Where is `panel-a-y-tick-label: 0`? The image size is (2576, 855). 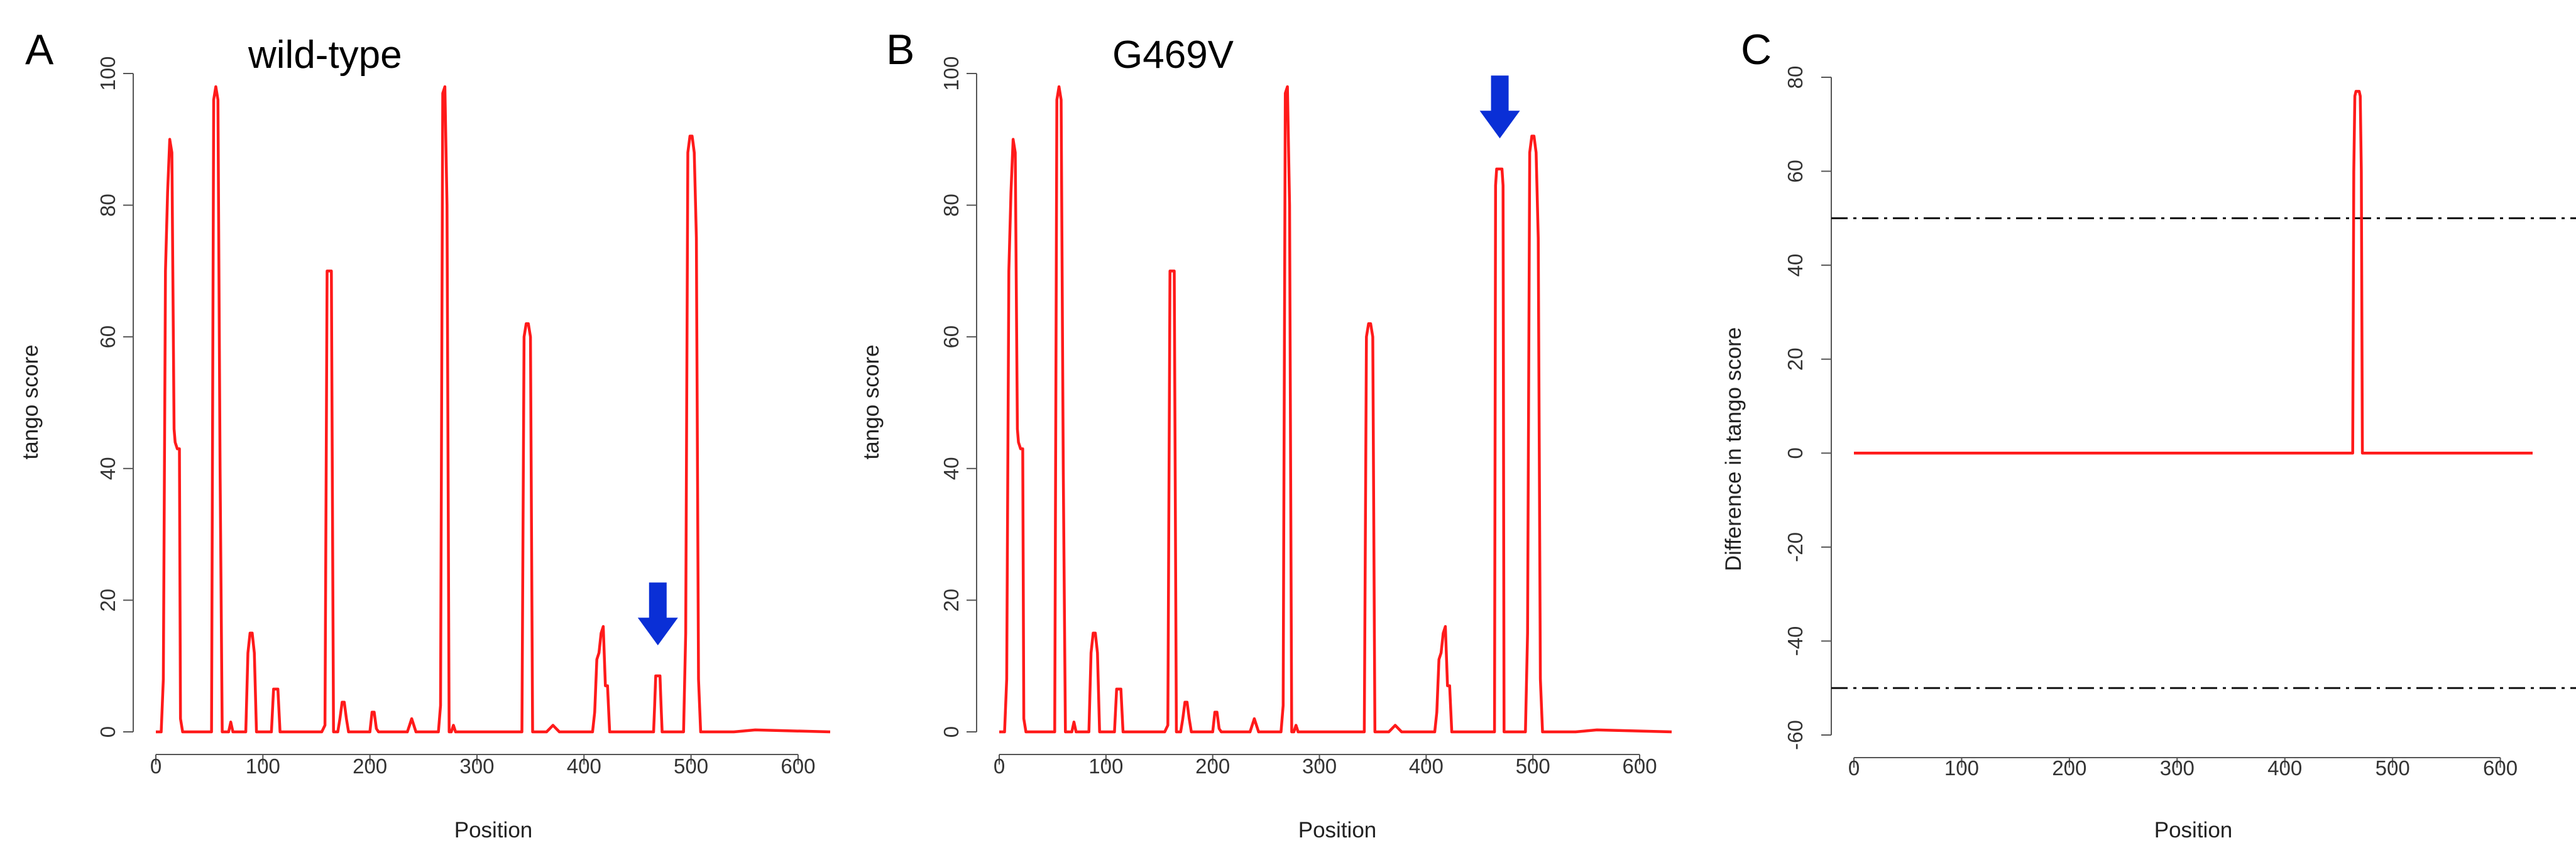 panel-a-y-tick-label: 0 is located at coordinates (107, 732).